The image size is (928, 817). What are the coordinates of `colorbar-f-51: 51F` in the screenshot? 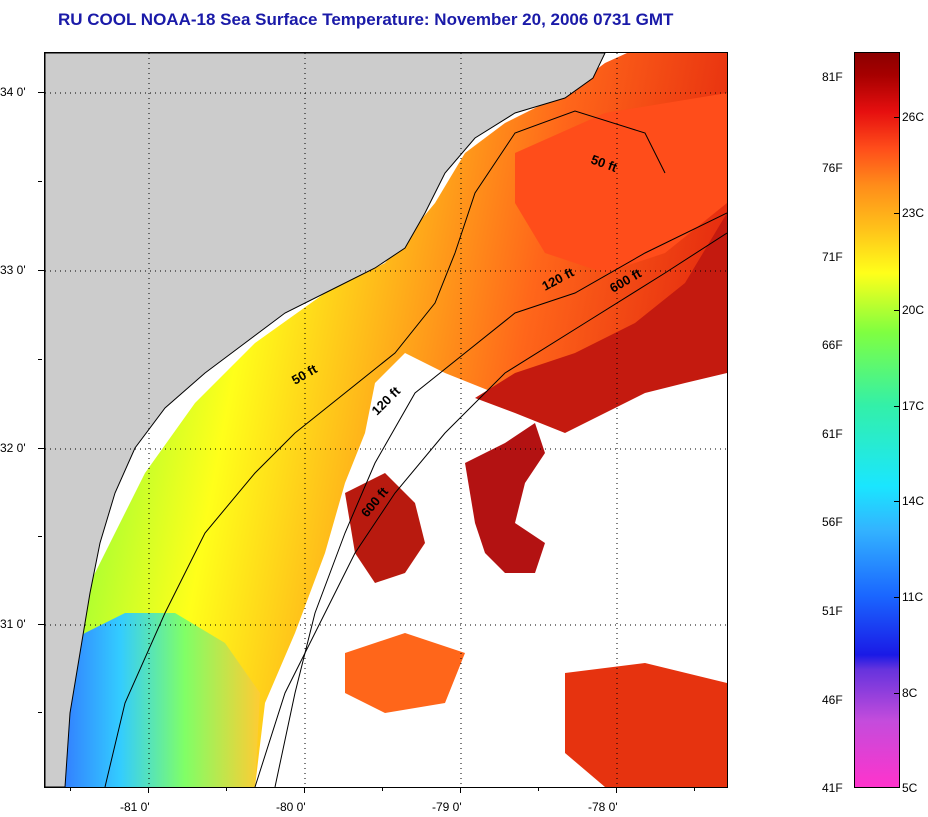 It's located at (832, 611).